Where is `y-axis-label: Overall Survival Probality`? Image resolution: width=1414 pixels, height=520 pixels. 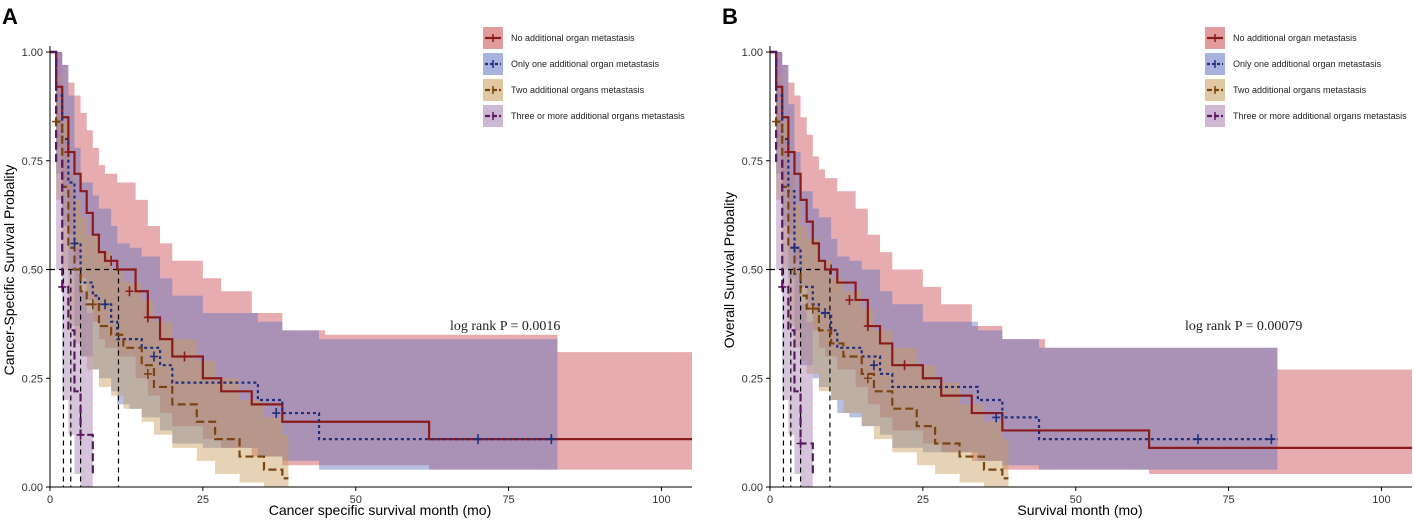
y-axis-label: Overall Survival Probality is located at coordinates (729, 270).